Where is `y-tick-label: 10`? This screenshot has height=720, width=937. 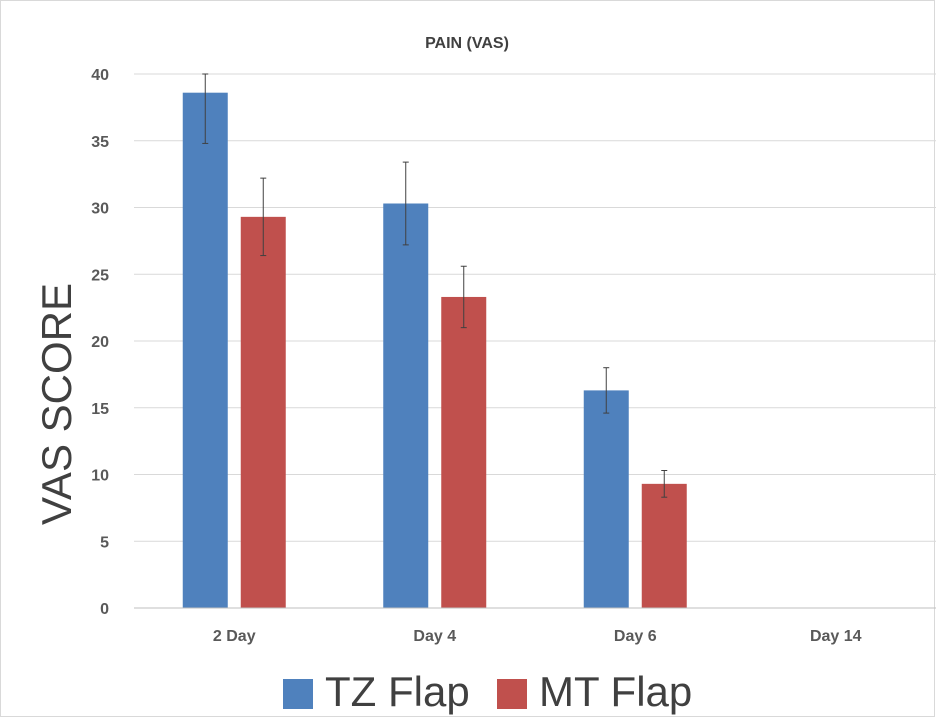 y-tick-label: 10 is located at coordinates (100, 476).